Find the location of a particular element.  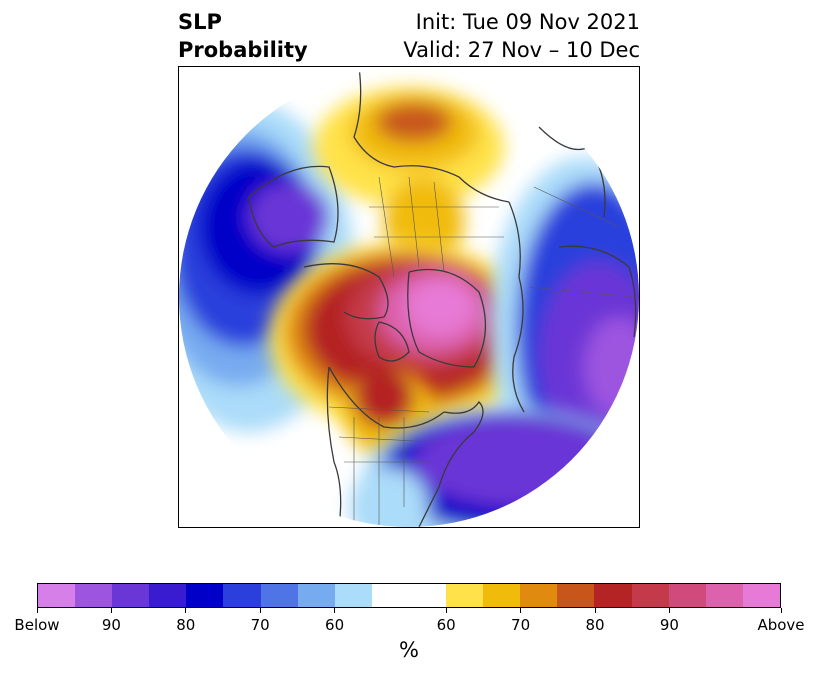

valid-range: Valid: 27 Nov – 10 Dec is located at coordinates (521, 50).